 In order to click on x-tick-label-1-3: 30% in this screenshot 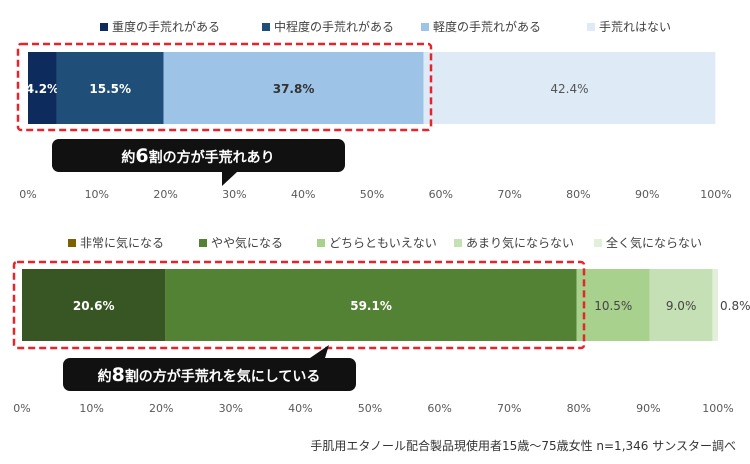, I will do `click(231, 408)`.